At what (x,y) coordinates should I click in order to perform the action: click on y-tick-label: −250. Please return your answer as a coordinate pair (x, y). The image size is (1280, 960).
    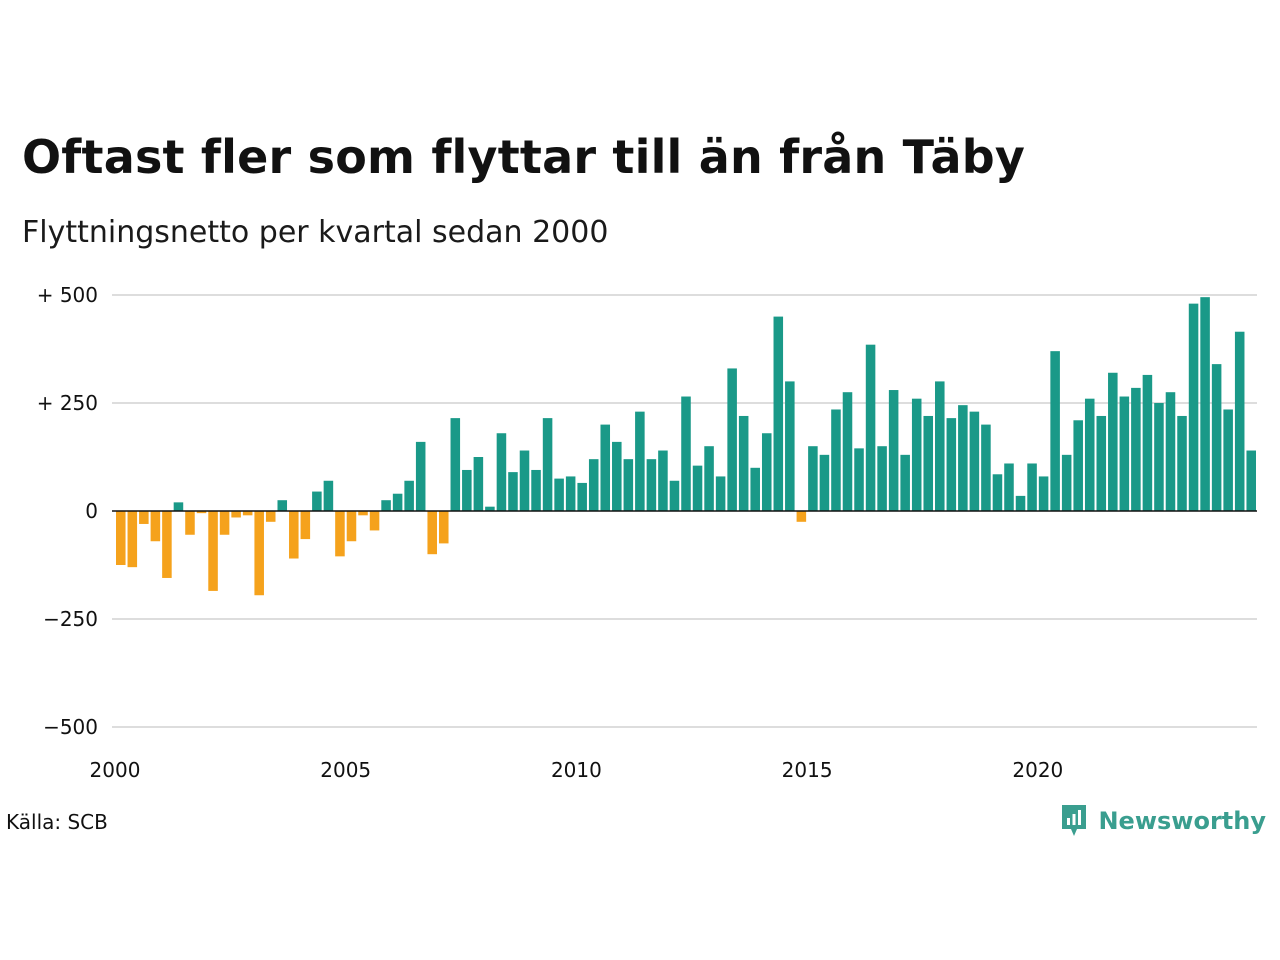
    Looking at the image, I should click on (70, 619).